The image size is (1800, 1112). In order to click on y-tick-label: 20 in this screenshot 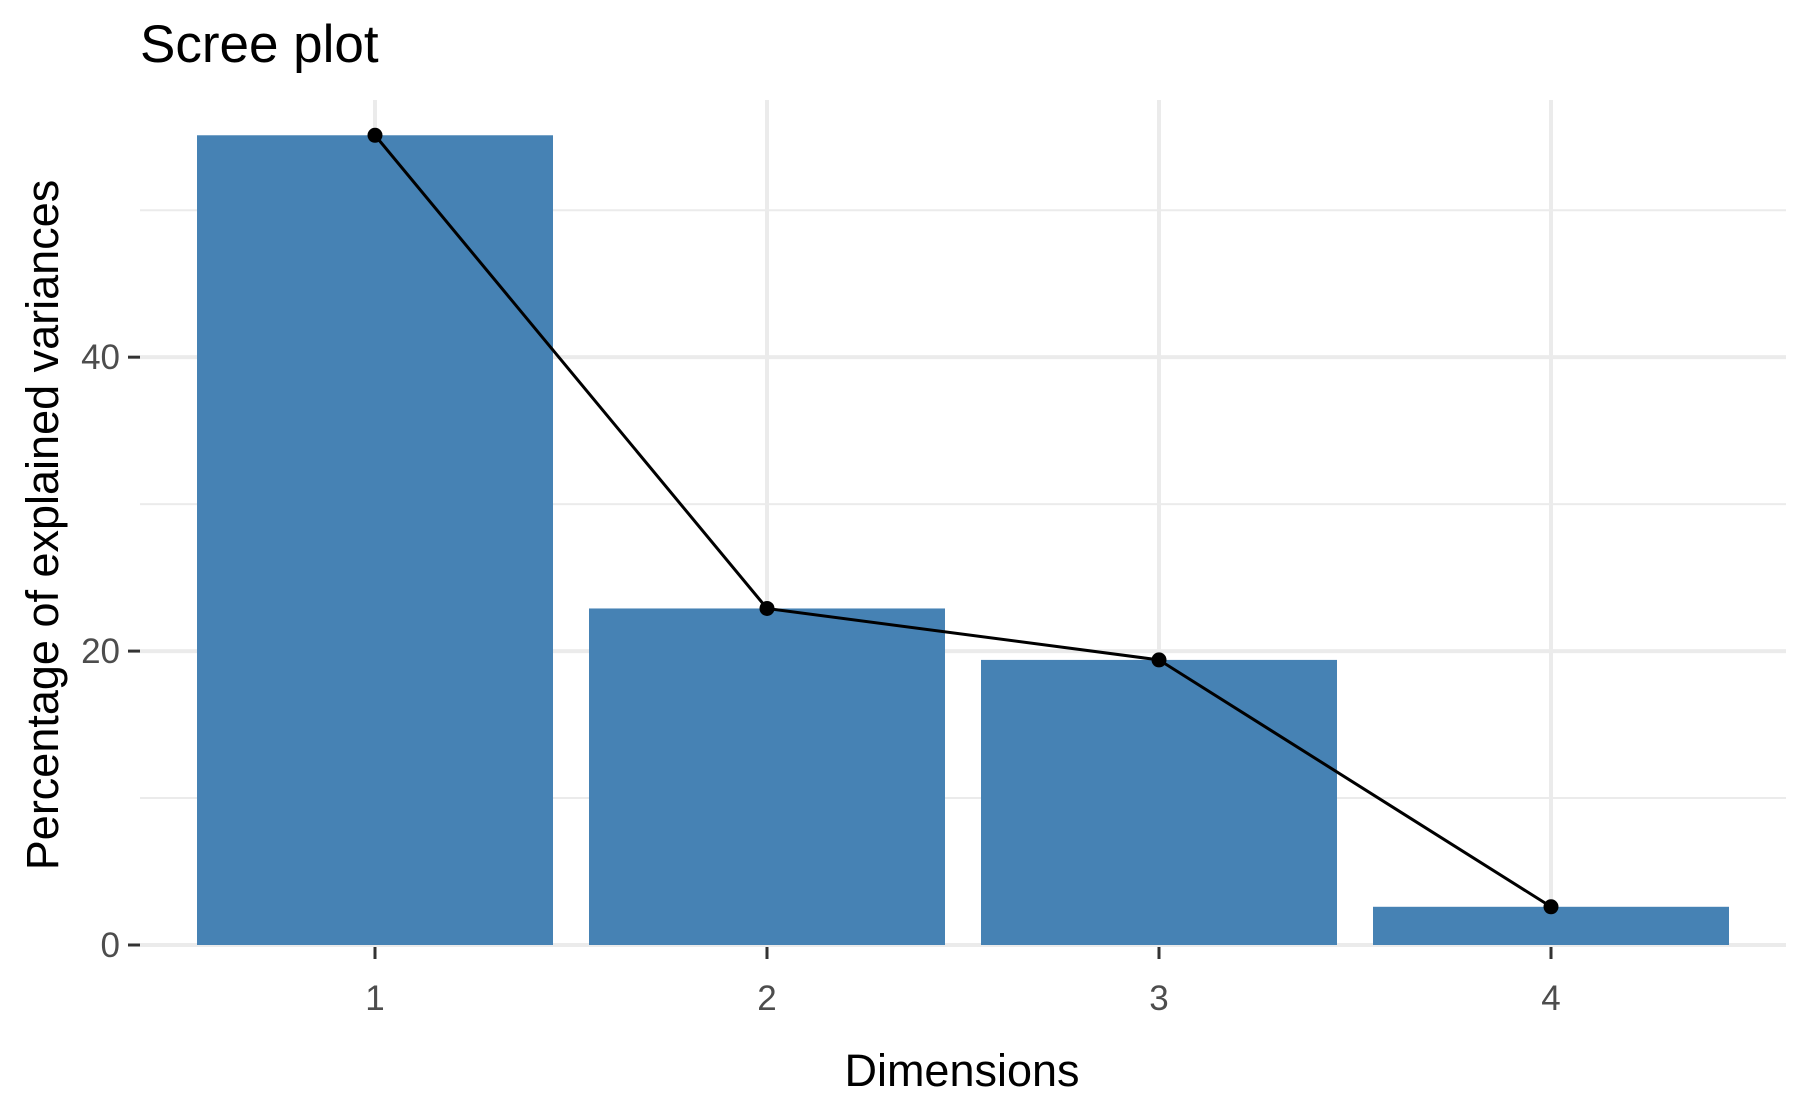, I will do `click(100, 651)`.